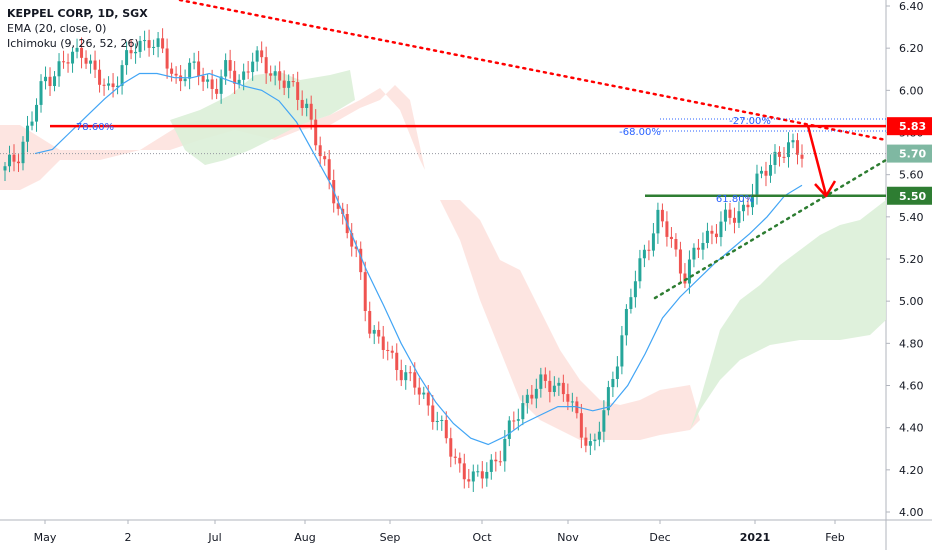  Describe the element at coordinates (912, 126) in the screenshot. I see `resistance-badge-label: 5.83` at that location.